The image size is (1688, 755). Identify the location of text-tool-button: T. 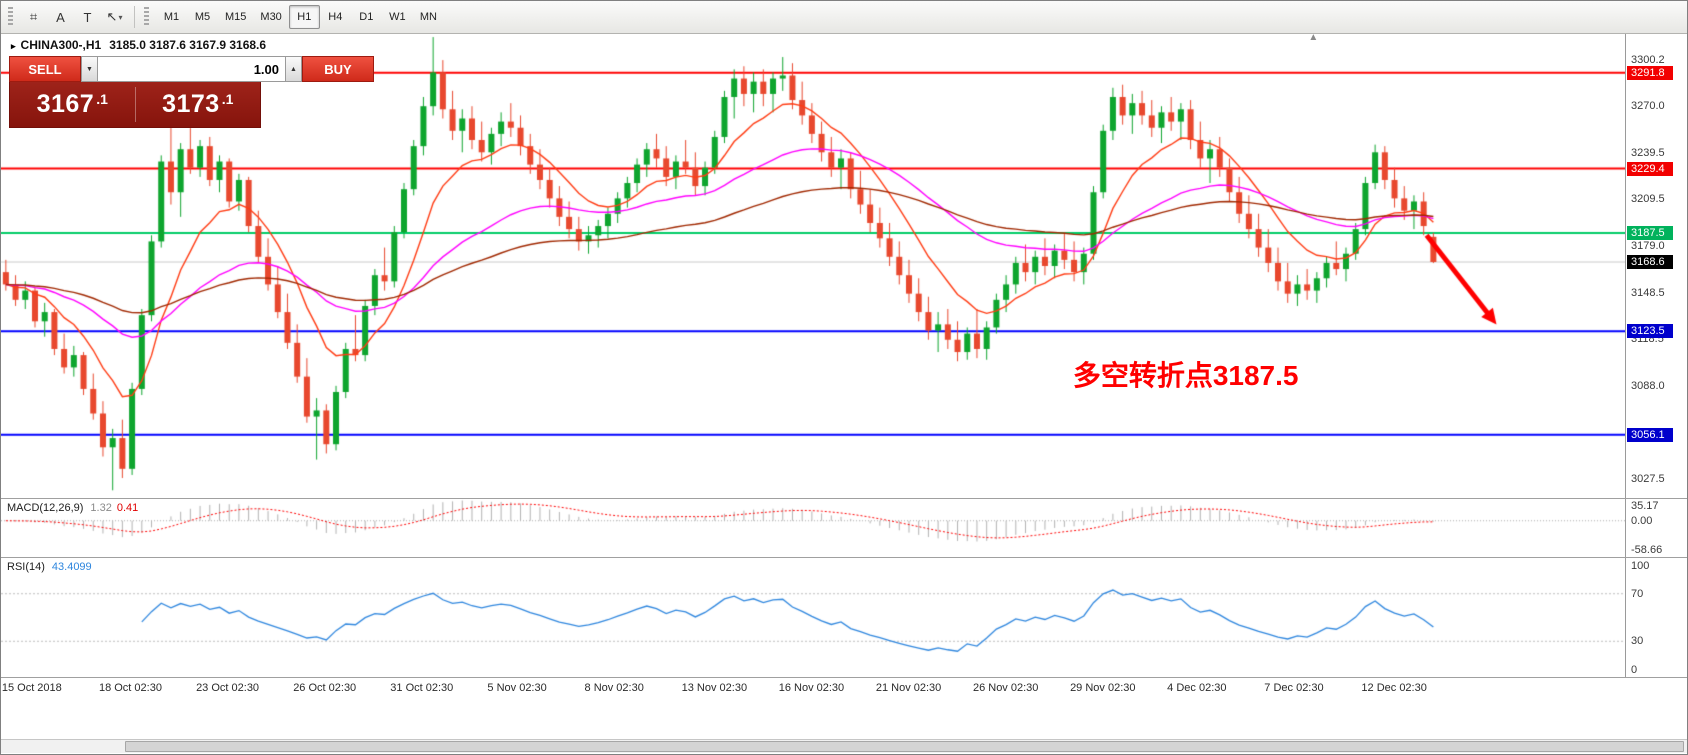
(87, 17).